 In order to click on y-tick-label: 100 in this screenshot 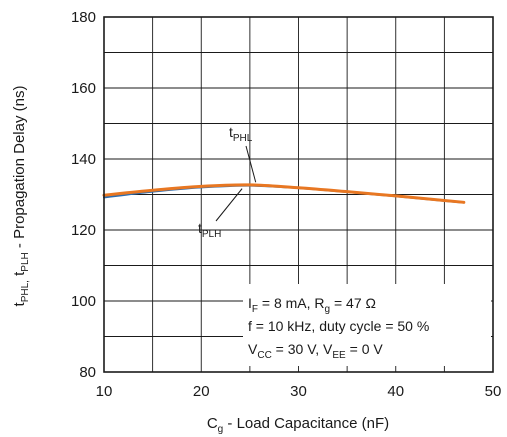, I will do `click(83, 301)`.